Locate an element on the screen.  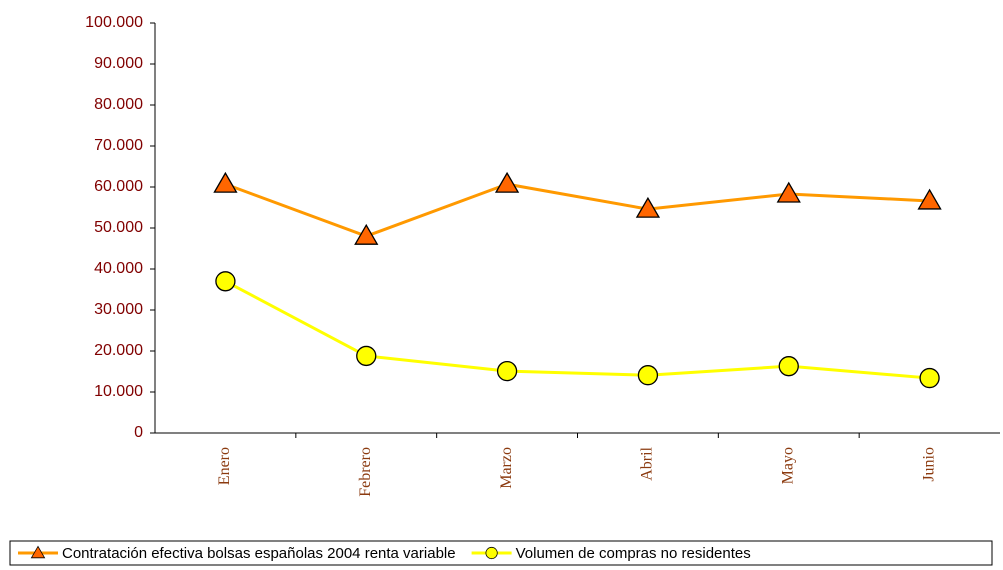
y-tick-label: 30.000 is located at coordinates (118, 309).